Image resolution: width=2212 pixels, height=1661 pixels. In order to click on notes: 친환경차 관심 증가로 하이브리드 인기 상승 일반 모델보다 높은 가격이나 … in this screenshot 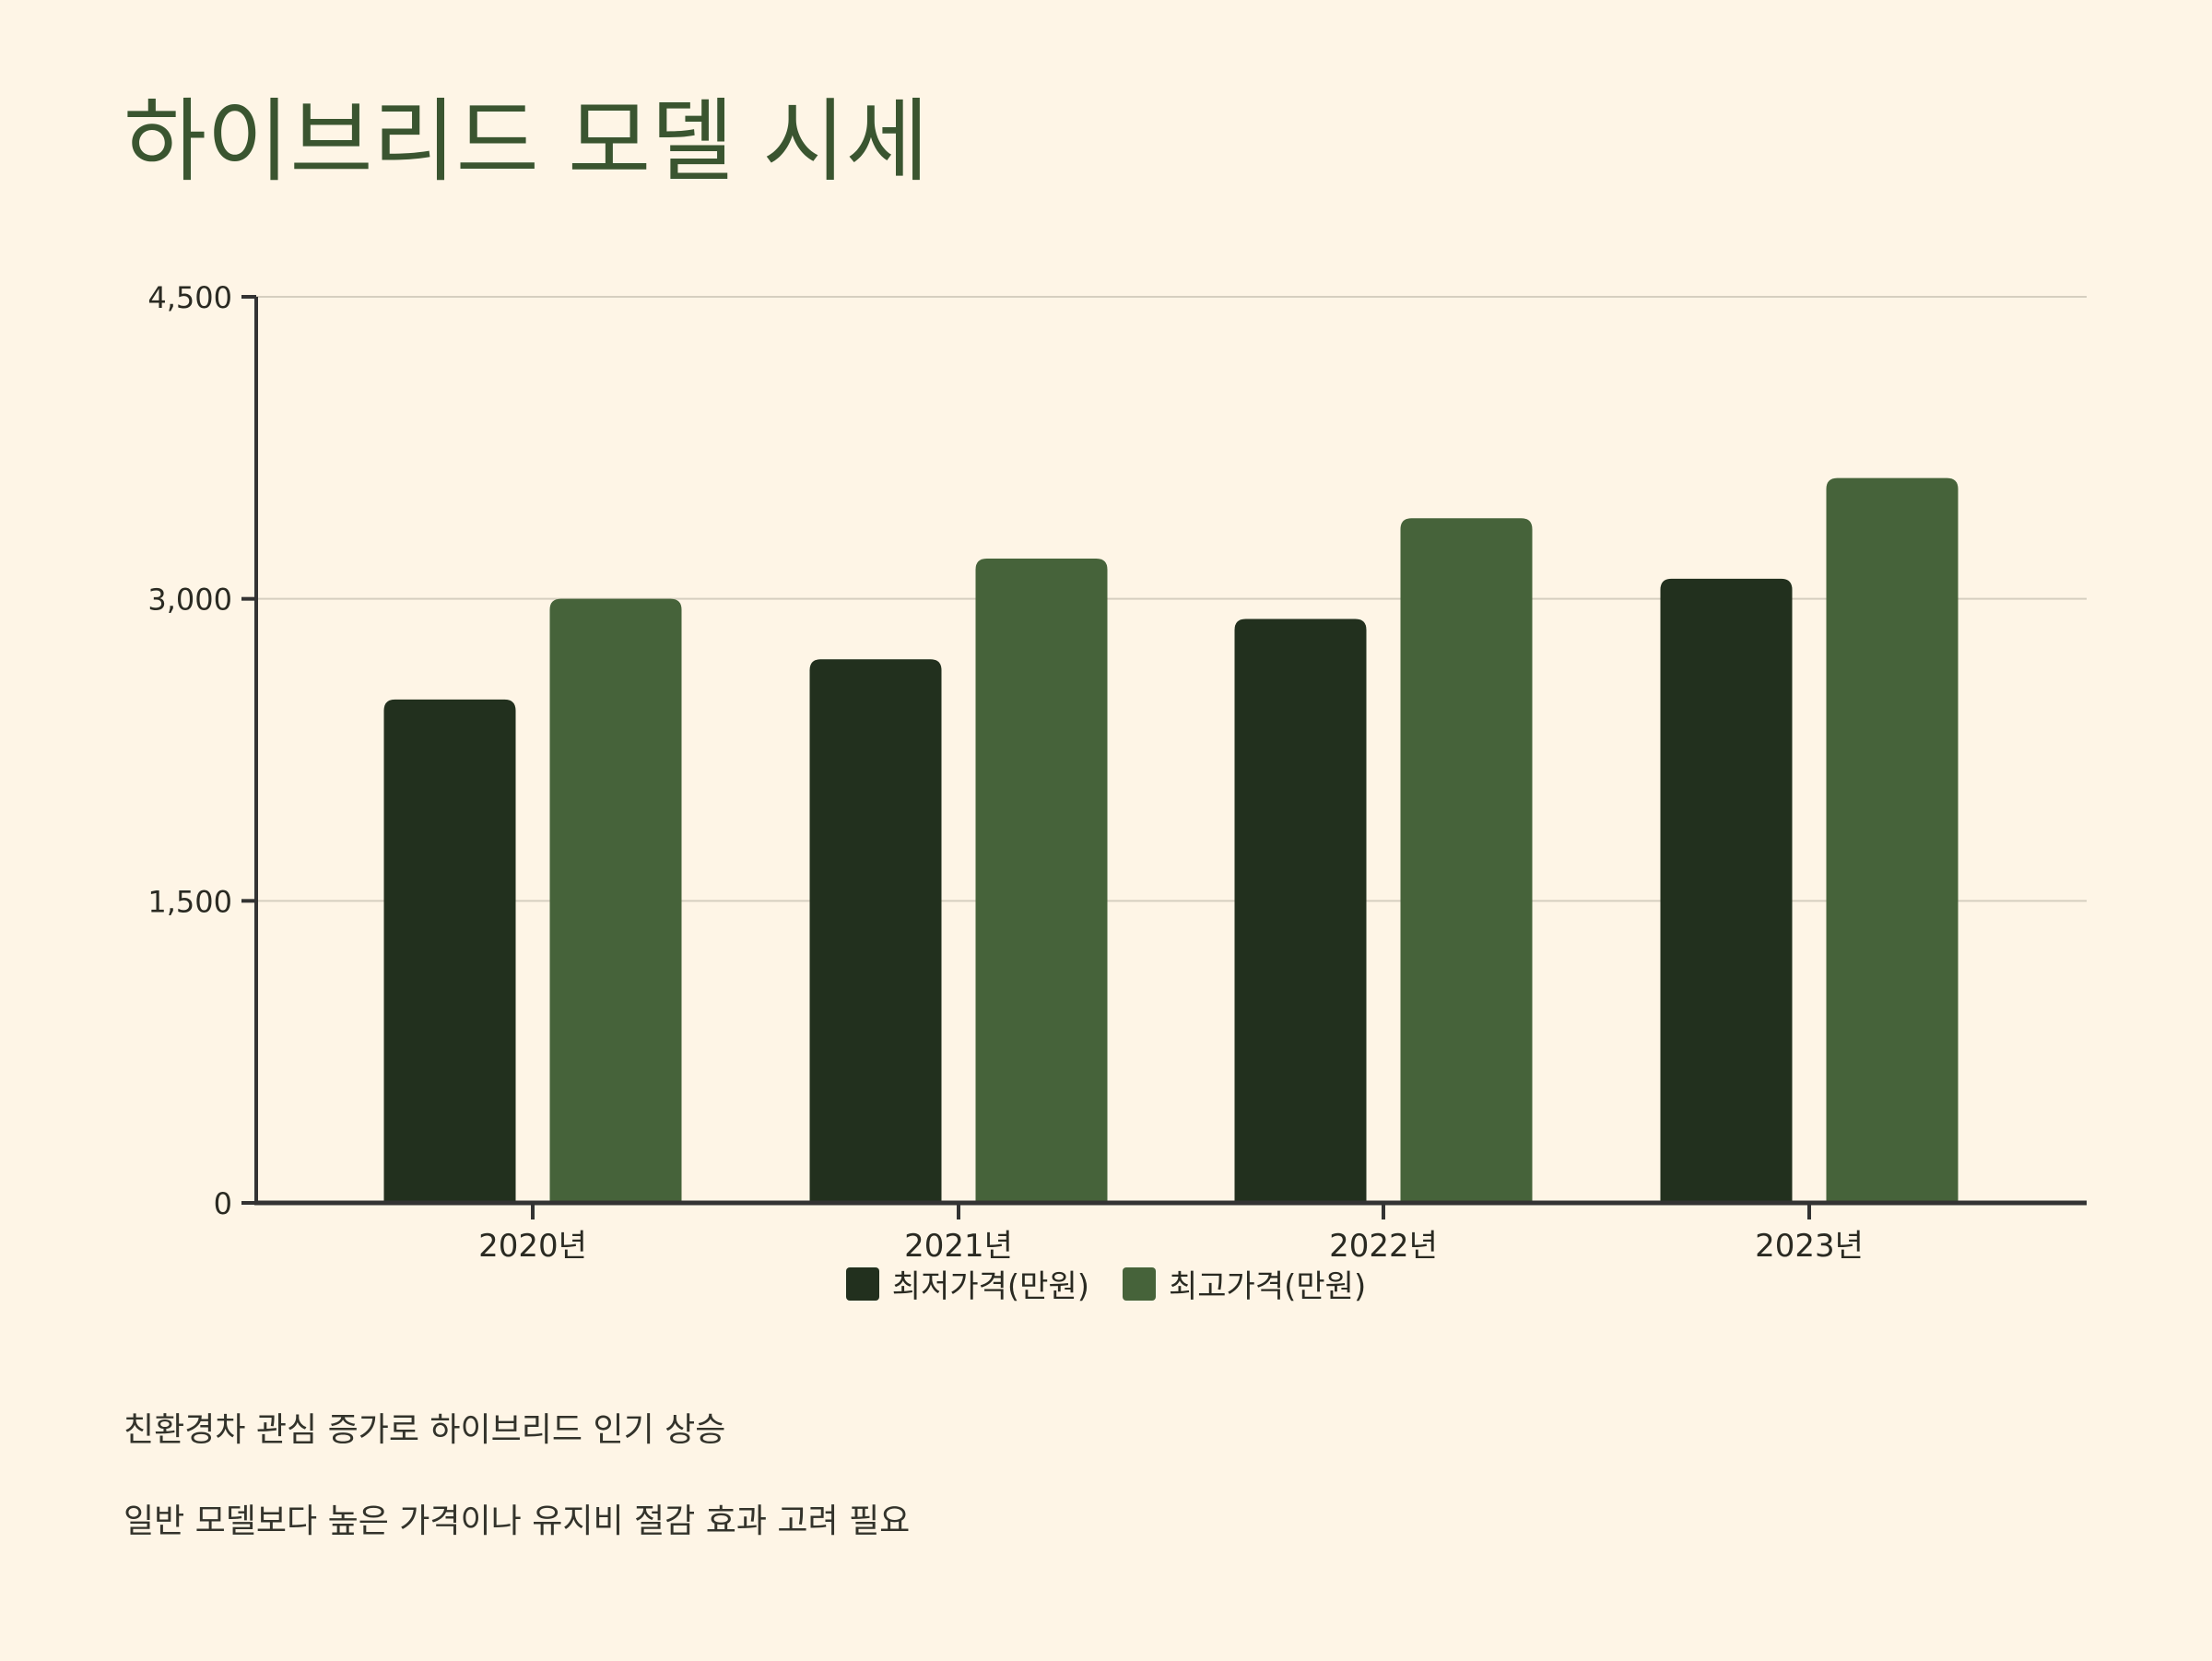, I will do `click(517, 1502)`.